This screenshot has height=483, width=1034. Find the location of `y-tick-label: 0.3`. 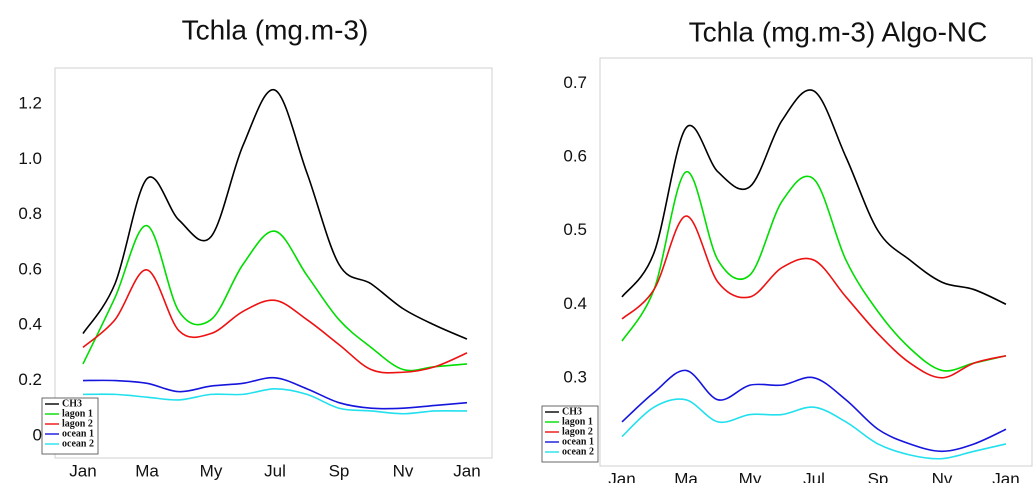

y-tick-label: 0.3 is located at coordinates (575, 376).